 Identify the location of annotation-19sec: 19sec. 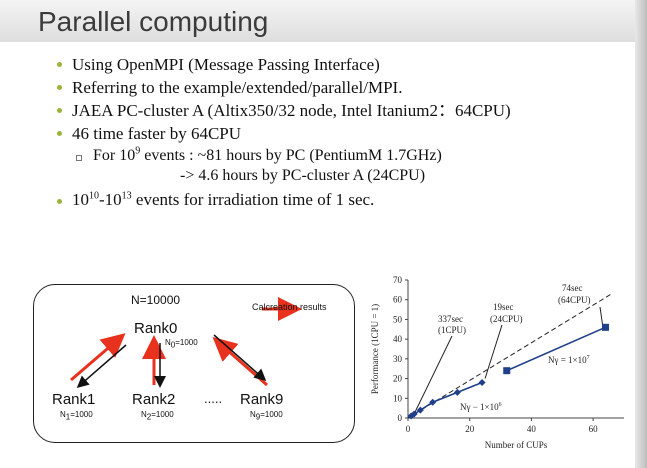
(503, 307).